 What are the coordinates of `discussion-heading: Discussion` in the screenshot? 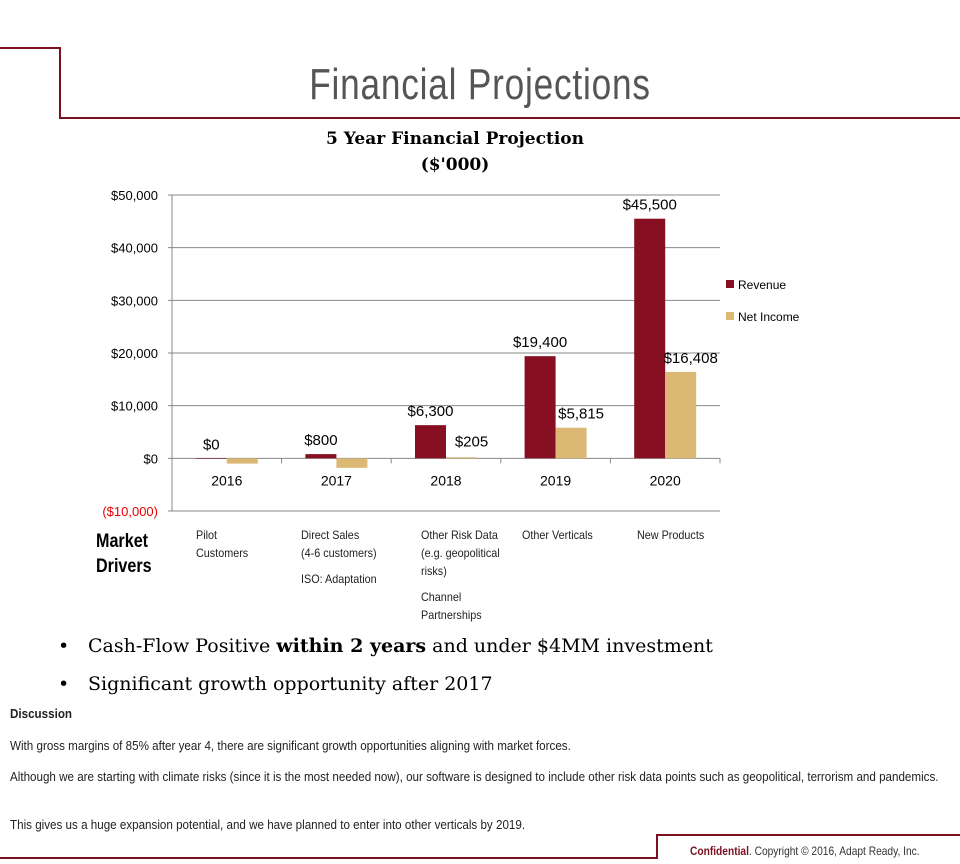 It's located at (41, 714).